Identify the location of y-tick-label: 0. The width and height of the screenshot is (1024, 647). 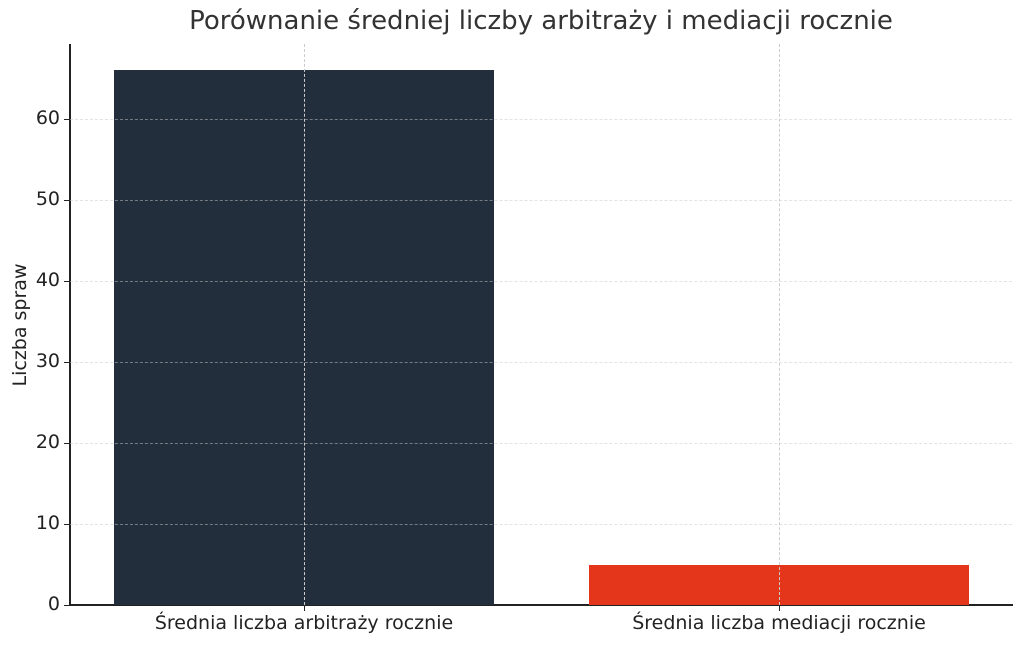
(53, 604).